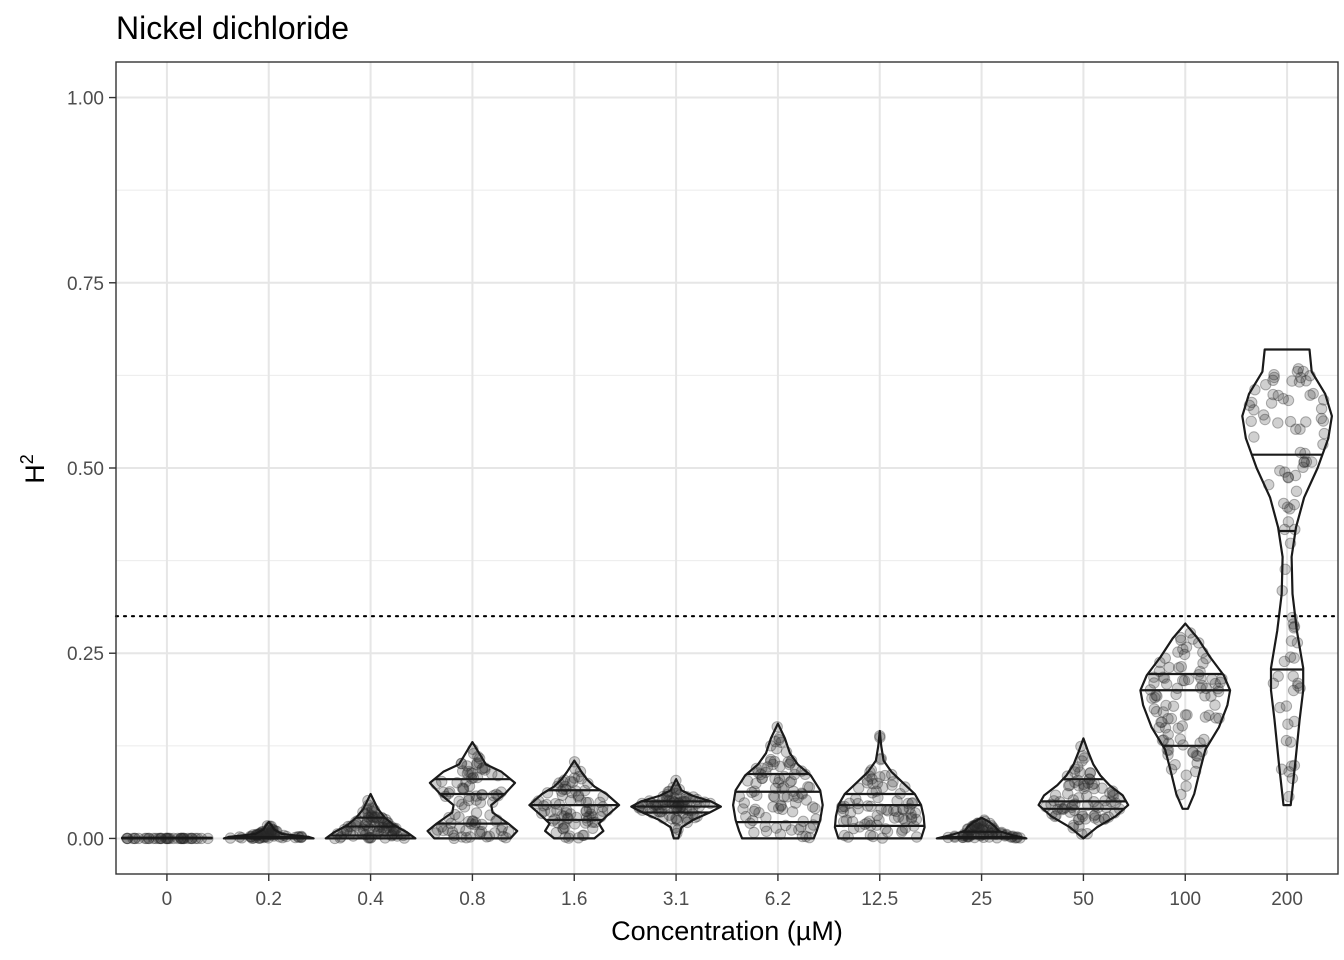 This screenshot has width=1344, height=960. What do you see at coordinates (269, 899) in the screenshot?
I see `x-tick-label: 0.2` at bounding box center [269, 899].